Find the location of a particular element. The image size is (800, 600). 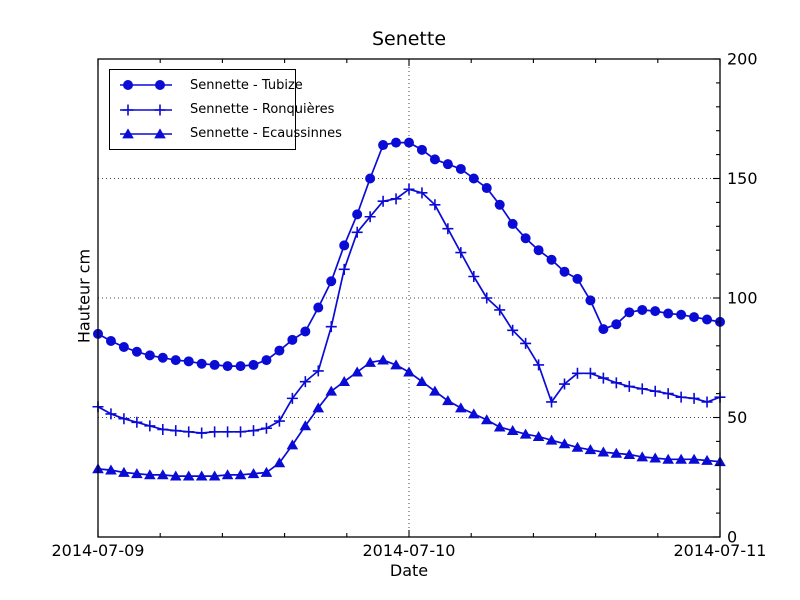

circle-marker-icon is located at coordinates (146, 85).